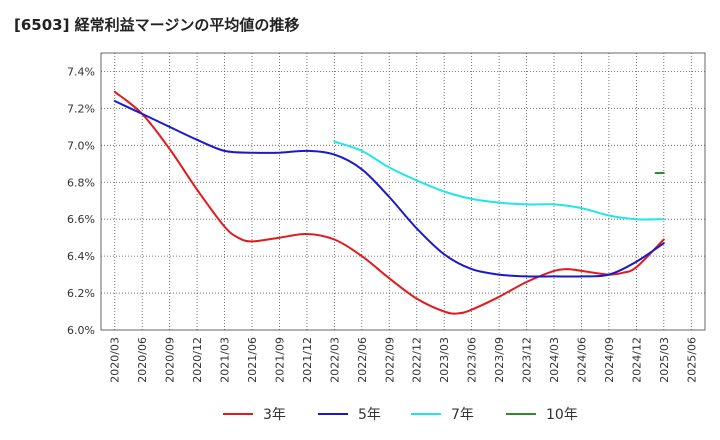 Image resolution: width=720 pixels, height=440 pixels. I want to click on y-tick-label: 6.0%, so click(81, 330).